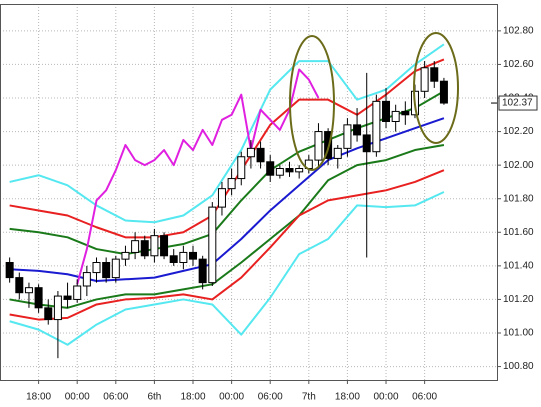  I want to click on y-tick-label: 102.00, so click(518, 165).